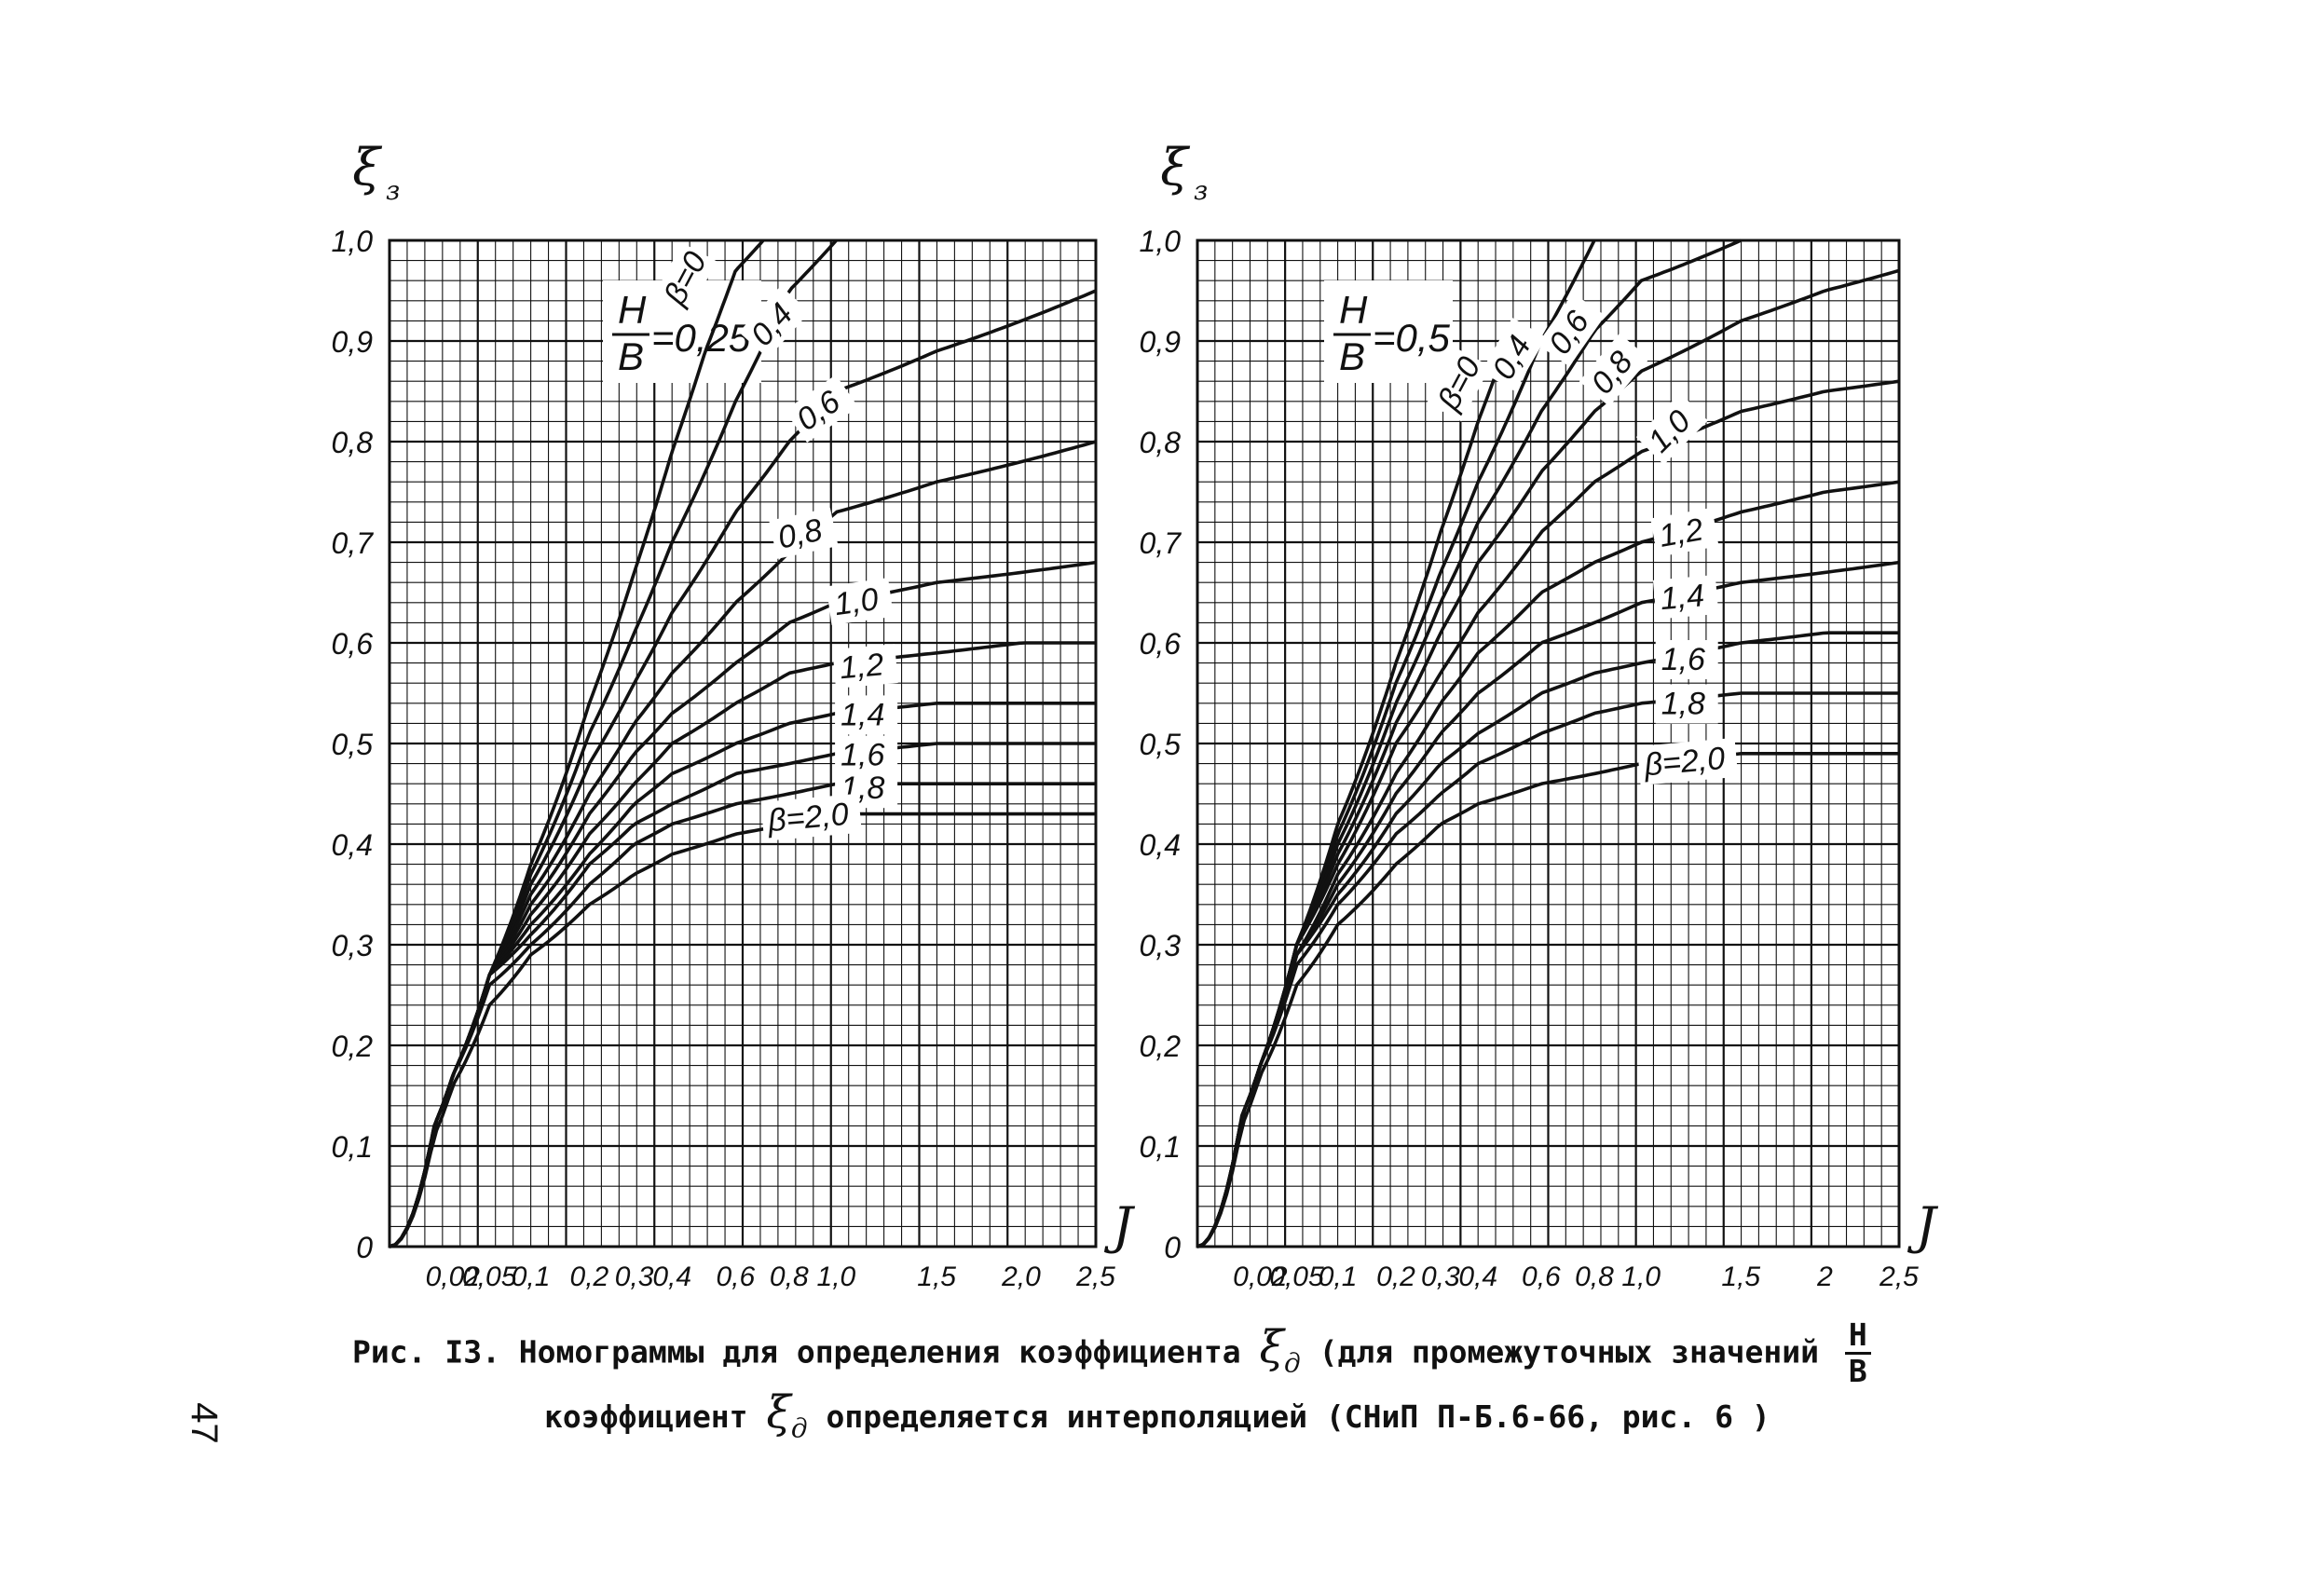 Image resolution: width=2310 pixels, height=1596 pixels. What do you see at coordinates (1161, 1046) in the screenshot?
I see `y-tick-label: 0,2` at bounding box center [1161, 1046].